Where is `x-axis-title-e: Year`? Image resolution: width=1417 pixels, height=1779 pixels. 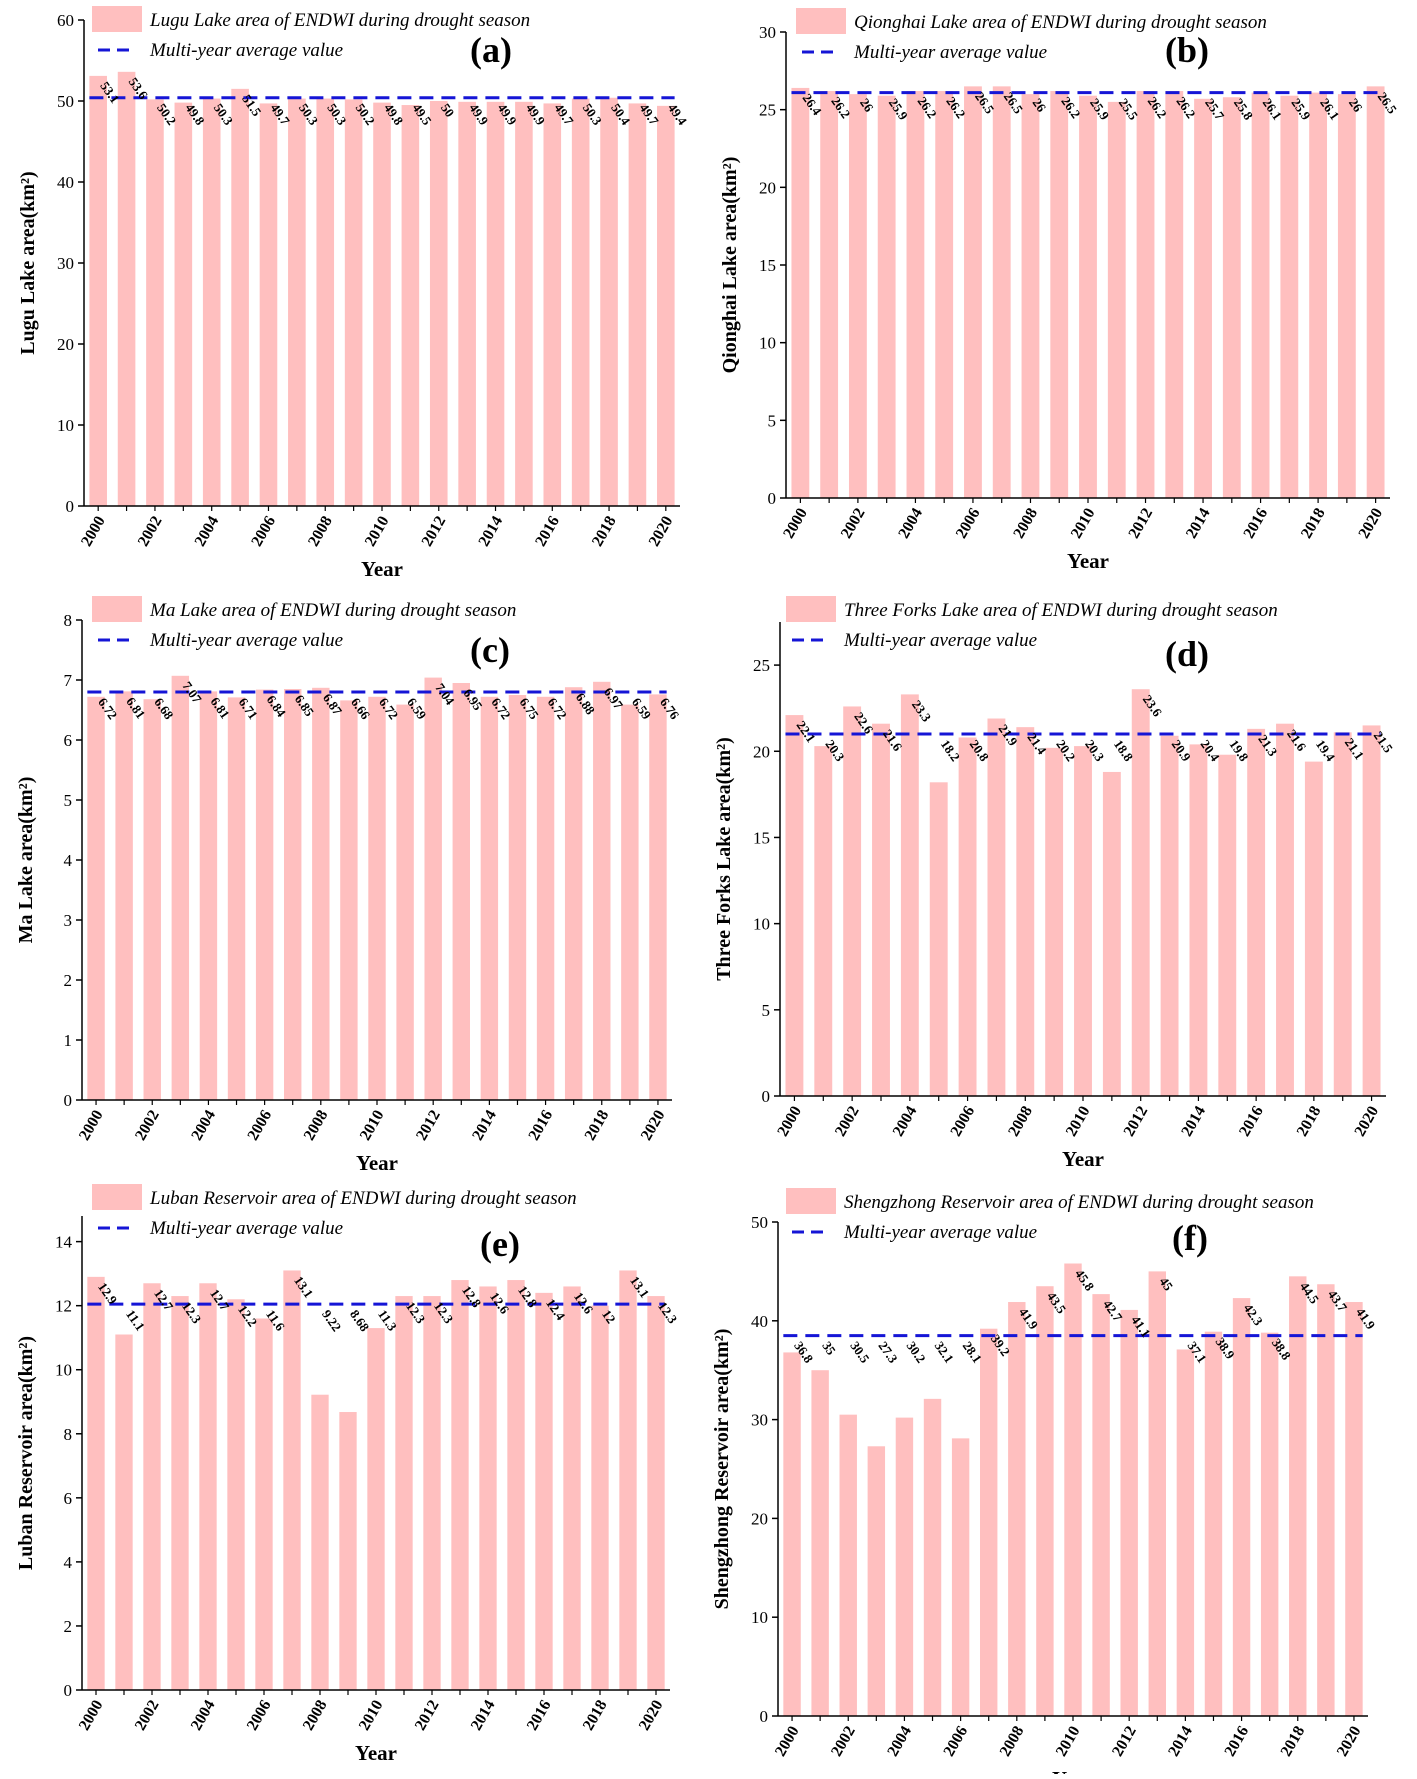 x-axis-title-e: Year is located at coordinates (376, 1753).